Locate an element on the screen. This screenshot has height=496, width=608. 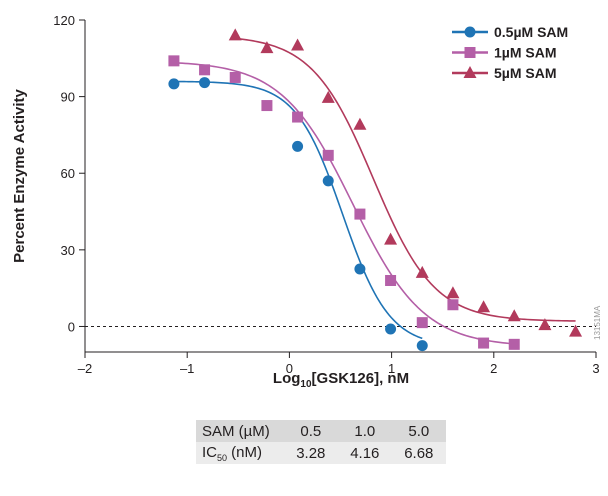
x-tick-label: 0 is located at coordinates (289, 368).